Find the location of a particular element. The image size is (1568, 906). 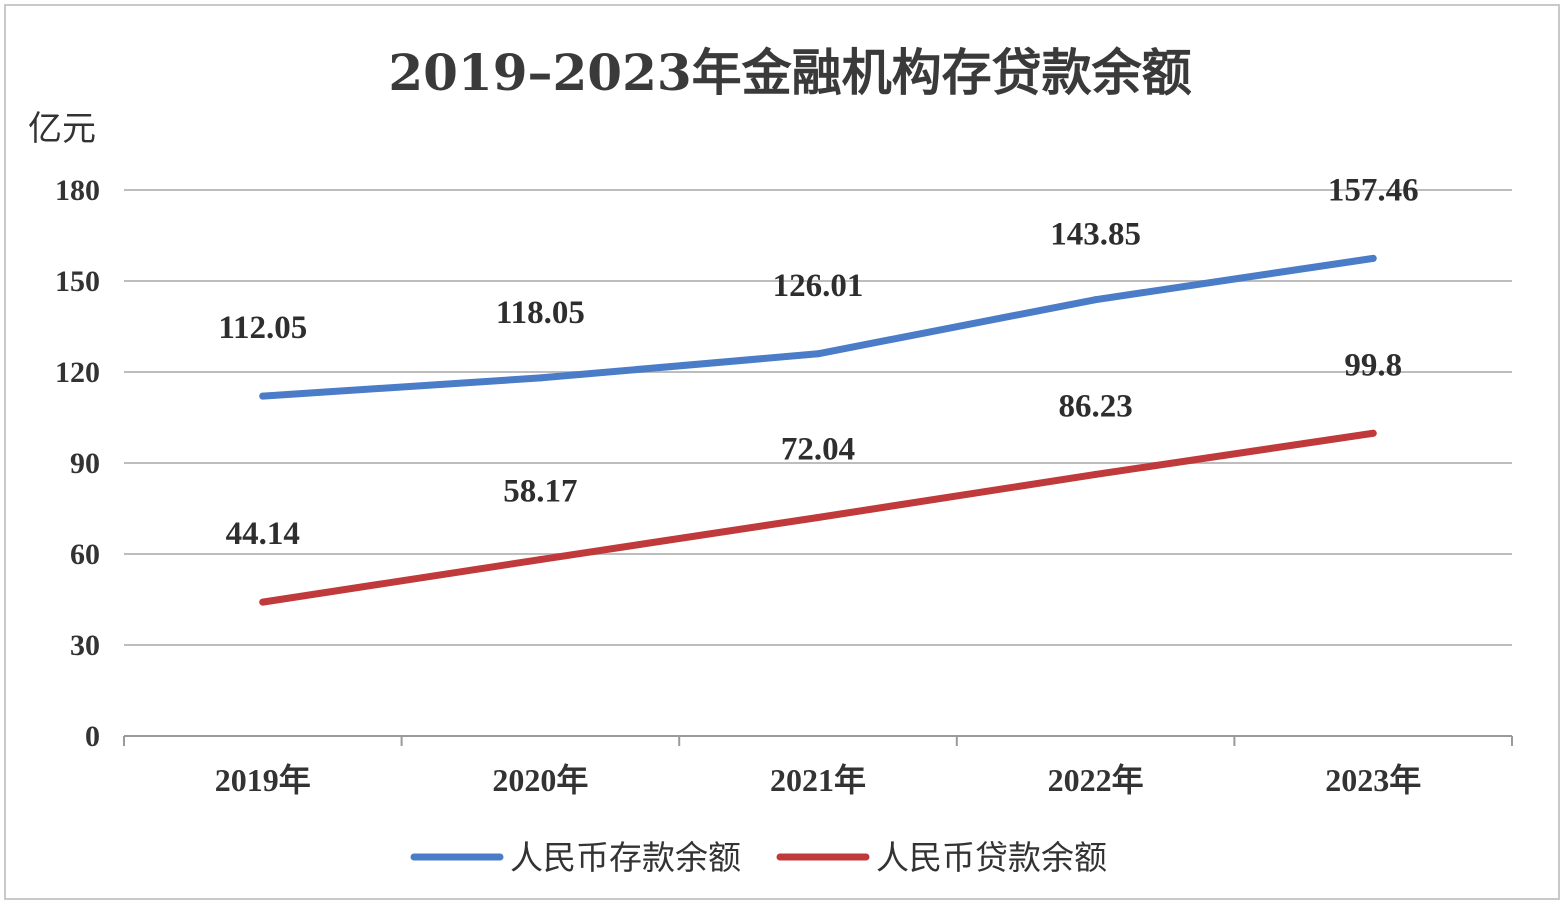

data-label: 86.23 is located at coordinates (1095, 406).